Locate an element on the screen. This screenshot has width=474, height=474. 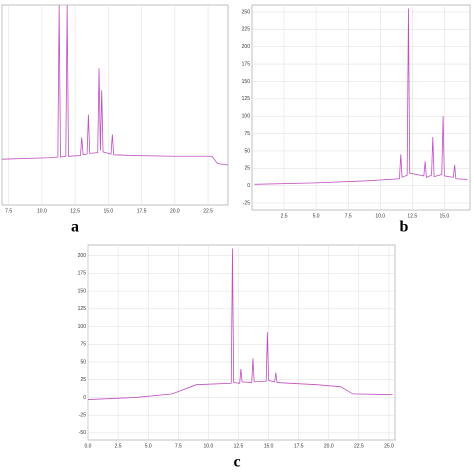
panel-label: c is located at coordinates (236, 462).